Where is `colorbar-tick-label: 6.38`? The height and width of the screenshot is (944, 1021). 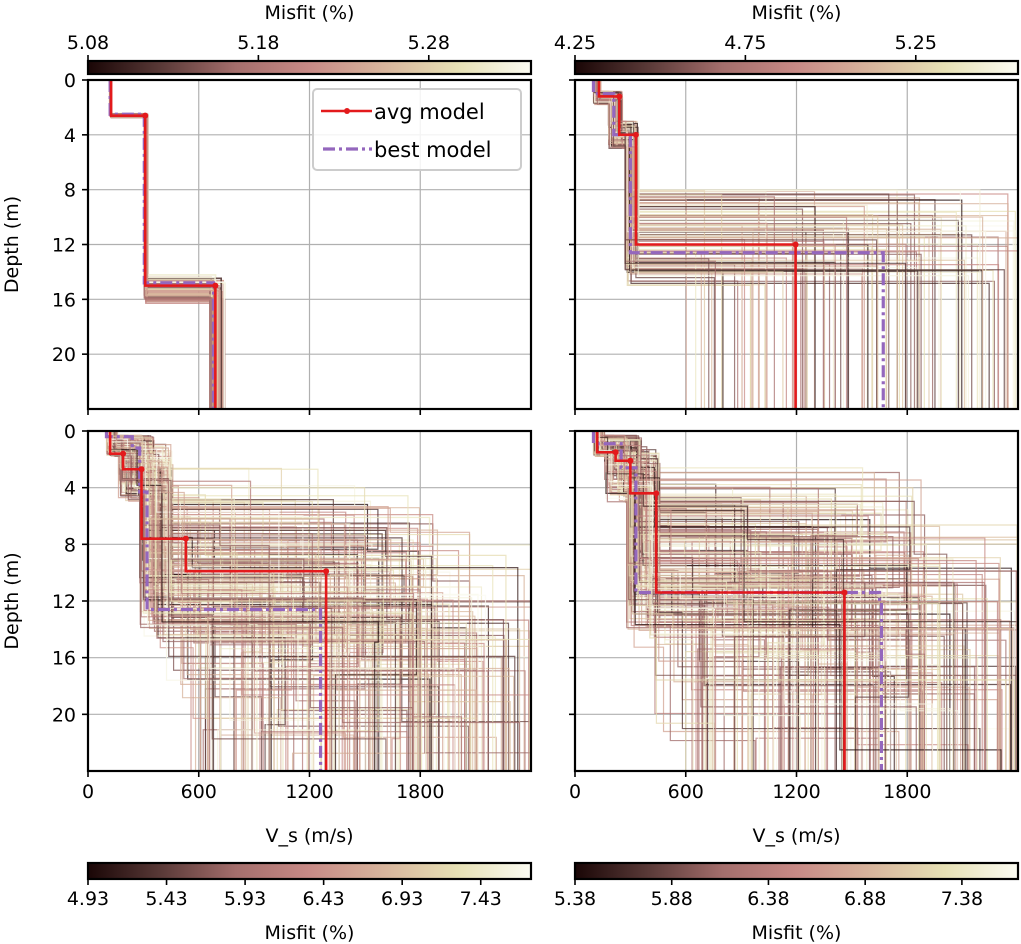 colorbar-tick-label: 6.38 is located at coordinates (768, 899).